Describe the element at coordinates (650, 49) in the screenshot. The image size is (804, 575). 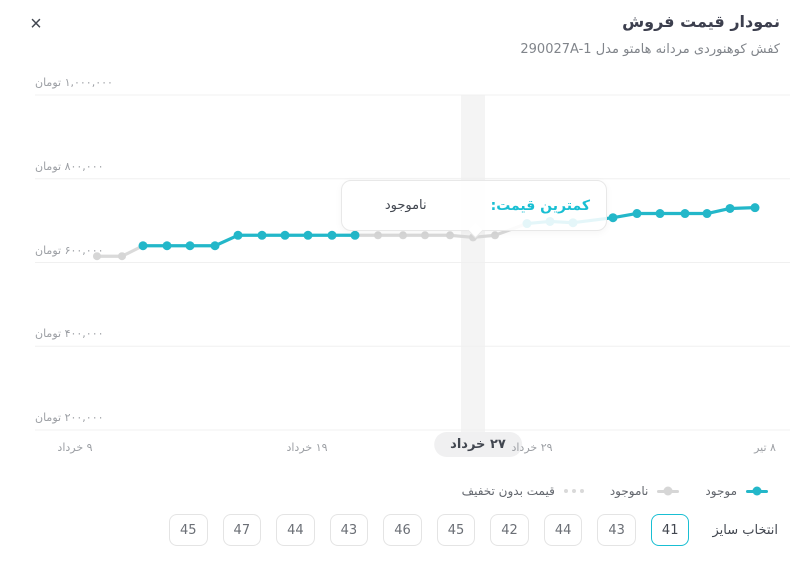
I see `product-name: کفش کوهنوردی مردانه هامتو مدل 290027A-1` at that location.